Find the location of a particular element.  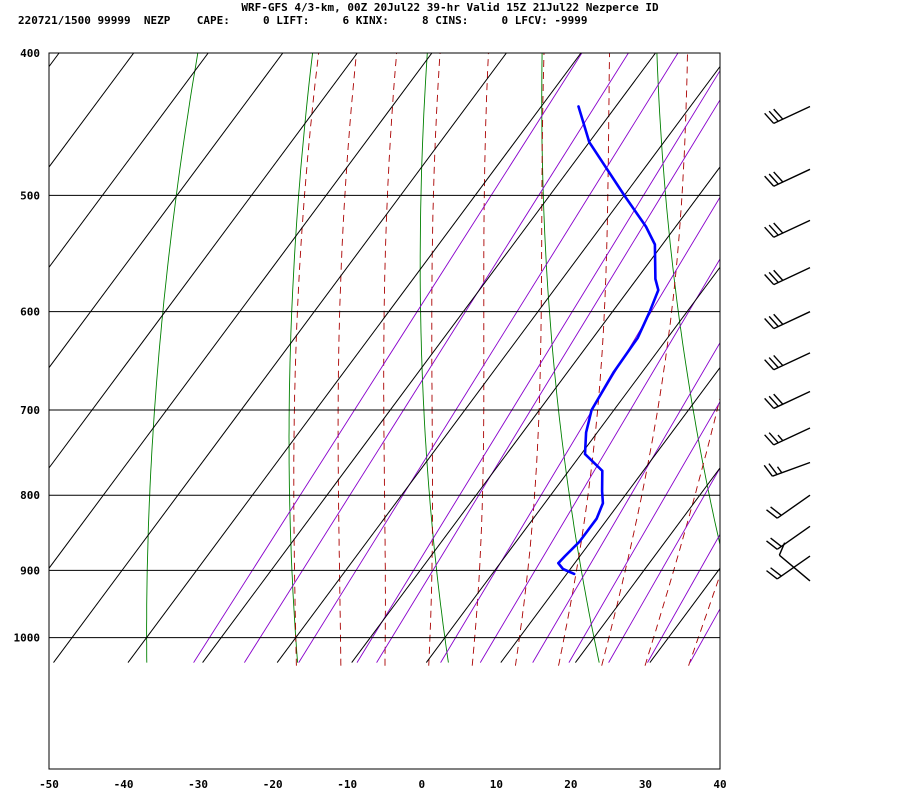

wind-barbs is located at coordinates (787, 343).